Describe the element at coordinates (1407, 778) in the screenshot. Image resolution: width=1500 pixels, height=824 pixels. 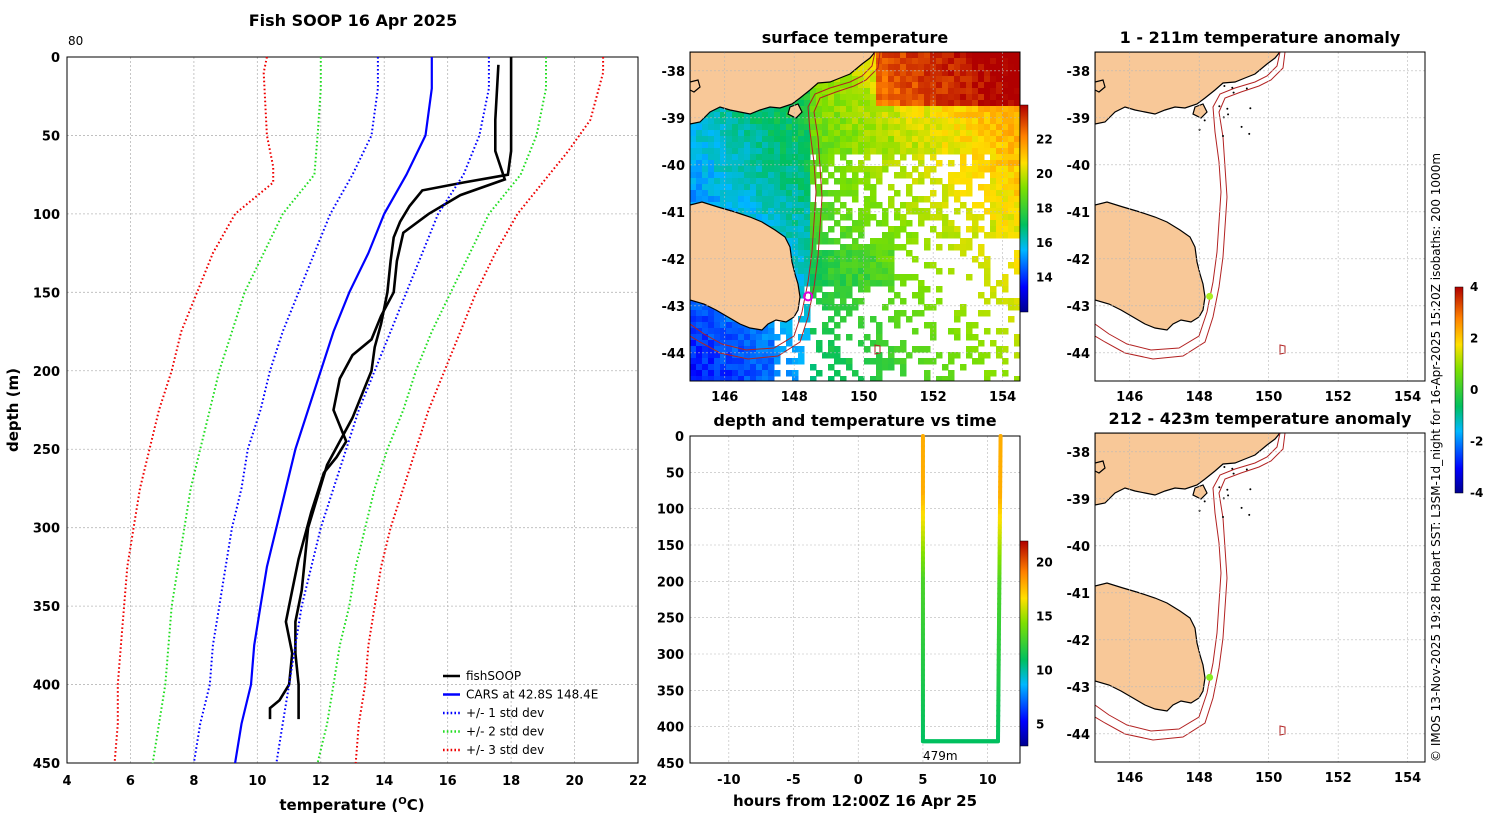
I see `lon-tick-label: 154` at that location.